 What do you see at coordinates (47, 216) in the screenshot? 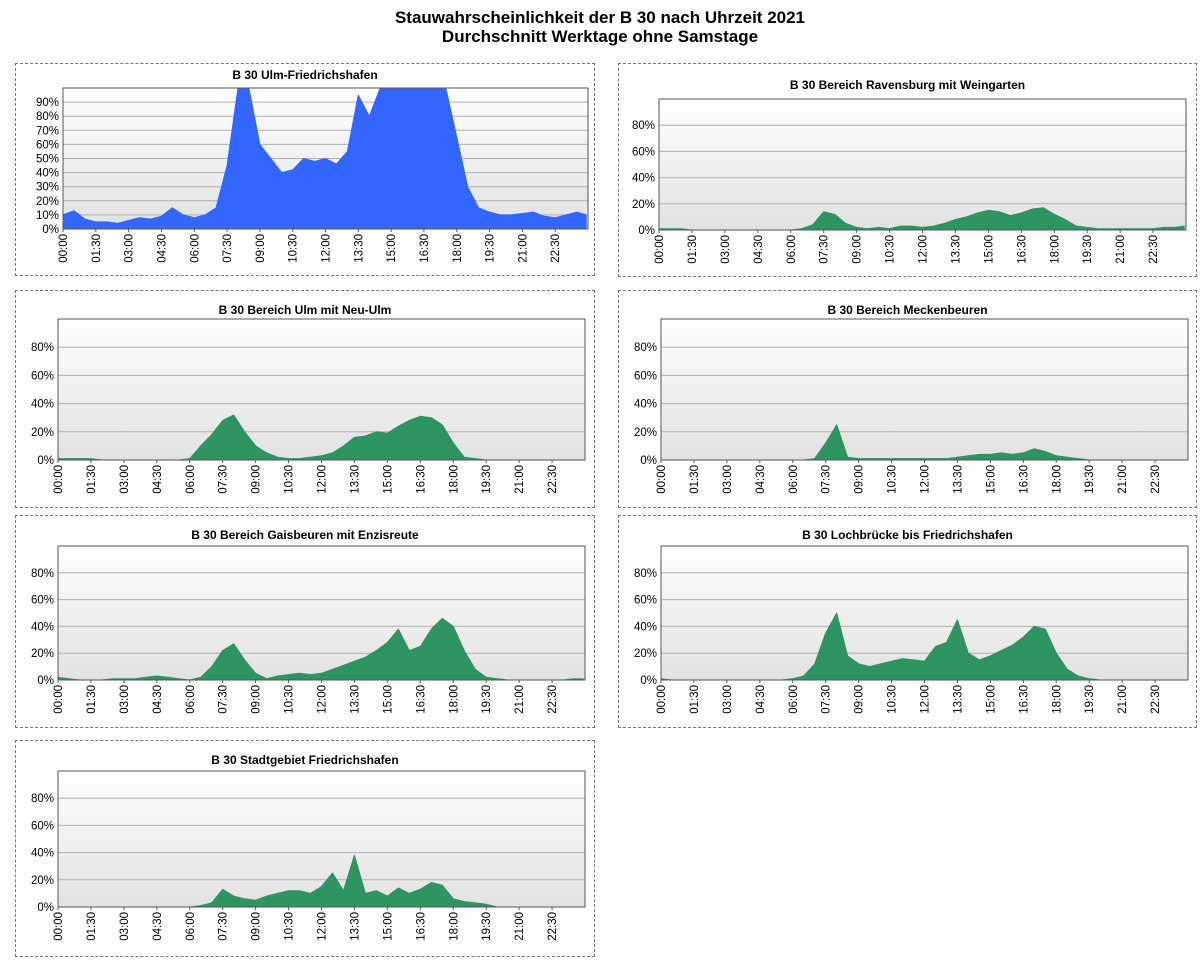
I see `y-tick-label: 10%` at bounding box center [47, 216].